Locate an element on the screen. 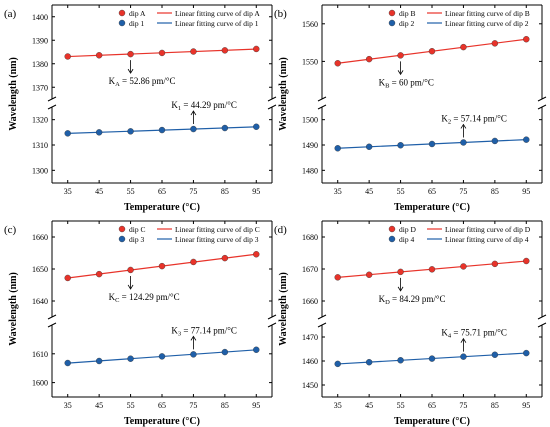 The width and height of the screenshot is (550, 427). y-tick-label: 1400 is located at coordinates (40, 17).